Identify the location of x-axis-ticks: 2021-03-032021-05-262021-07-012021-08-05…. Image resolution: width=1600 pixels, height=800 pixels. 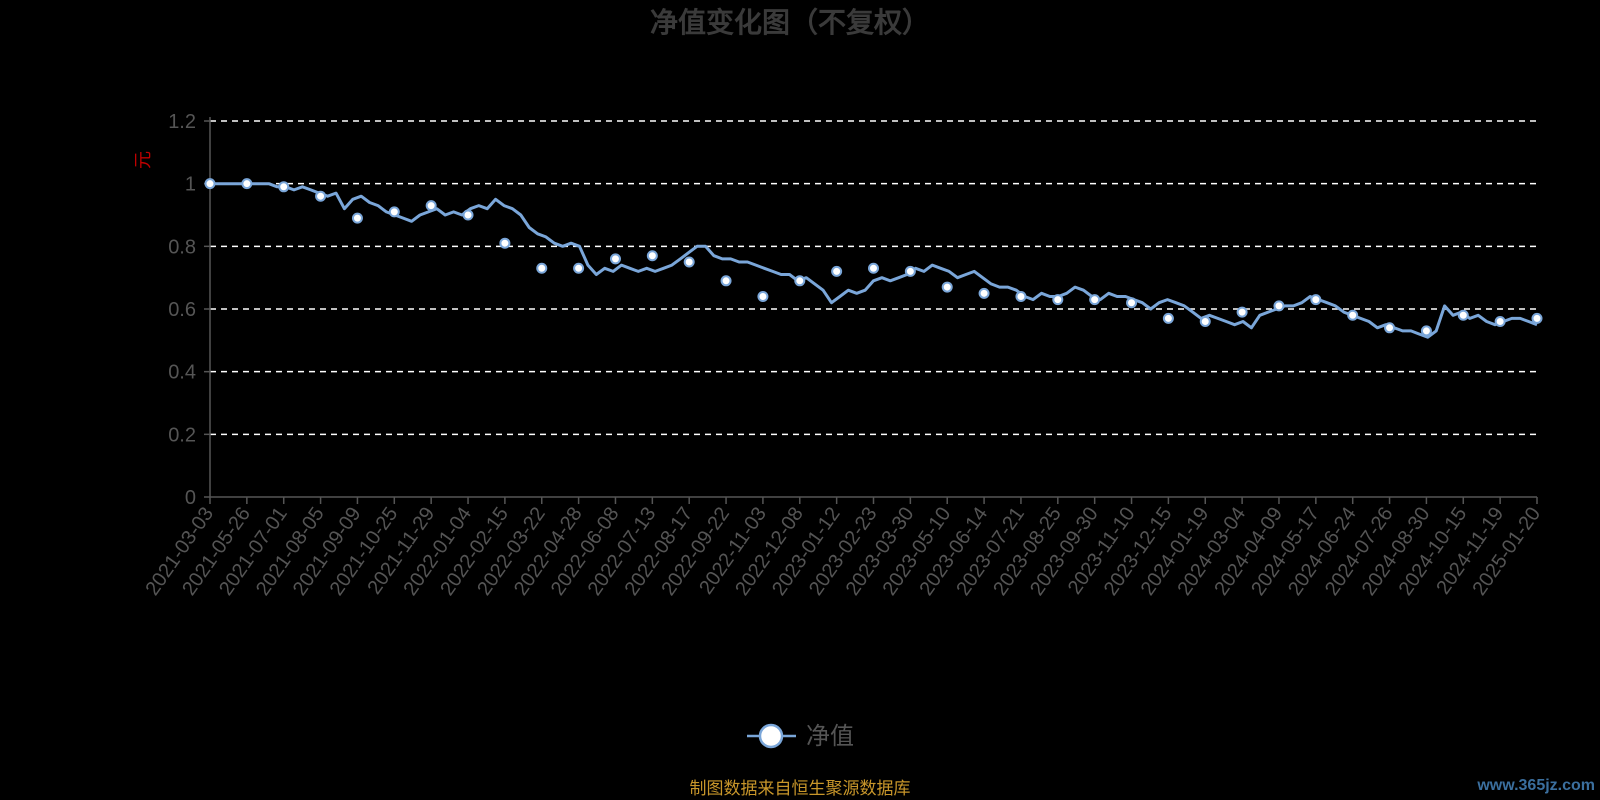
(843, 548).